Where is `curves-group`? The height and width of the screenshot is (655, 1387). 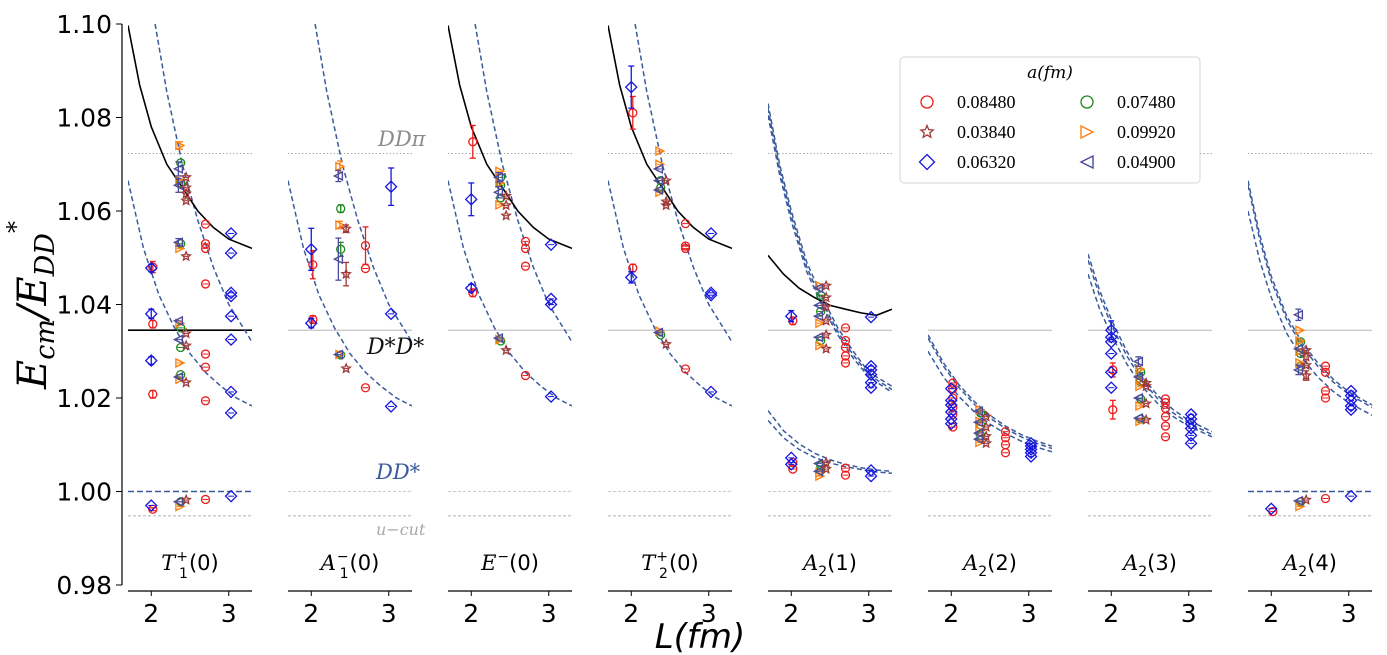 curves-group is located at coordinates (670, 215).